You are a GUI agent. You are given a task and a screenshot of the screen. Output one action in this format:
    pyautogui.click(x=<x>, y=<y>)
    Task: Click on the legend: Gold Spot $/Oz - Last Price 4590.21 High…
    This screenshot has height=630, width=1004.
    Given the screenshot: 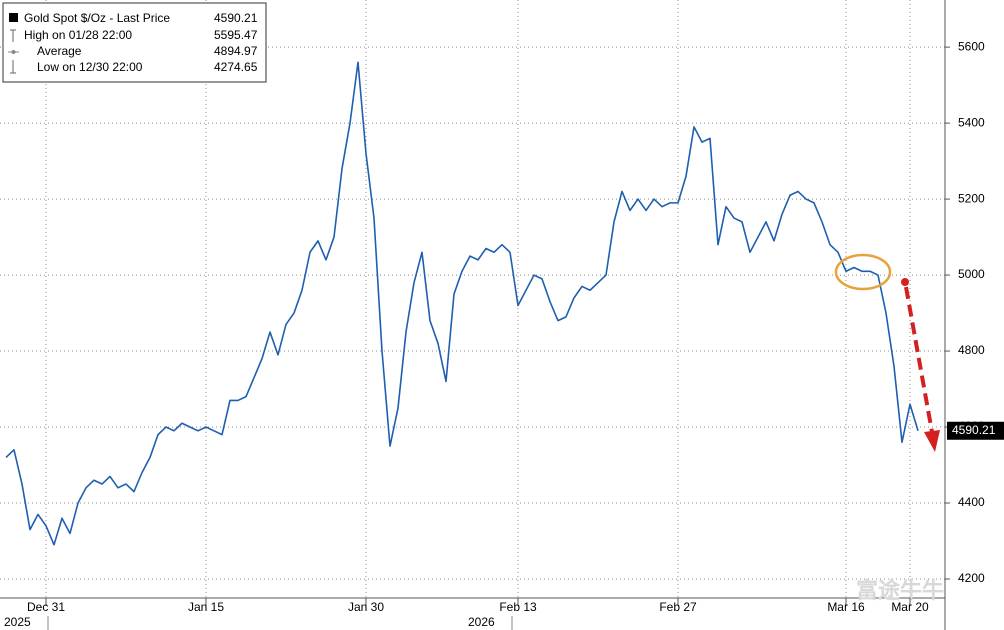 What is the action you would take?
    pyautogui.click(x=134, y=42)
    